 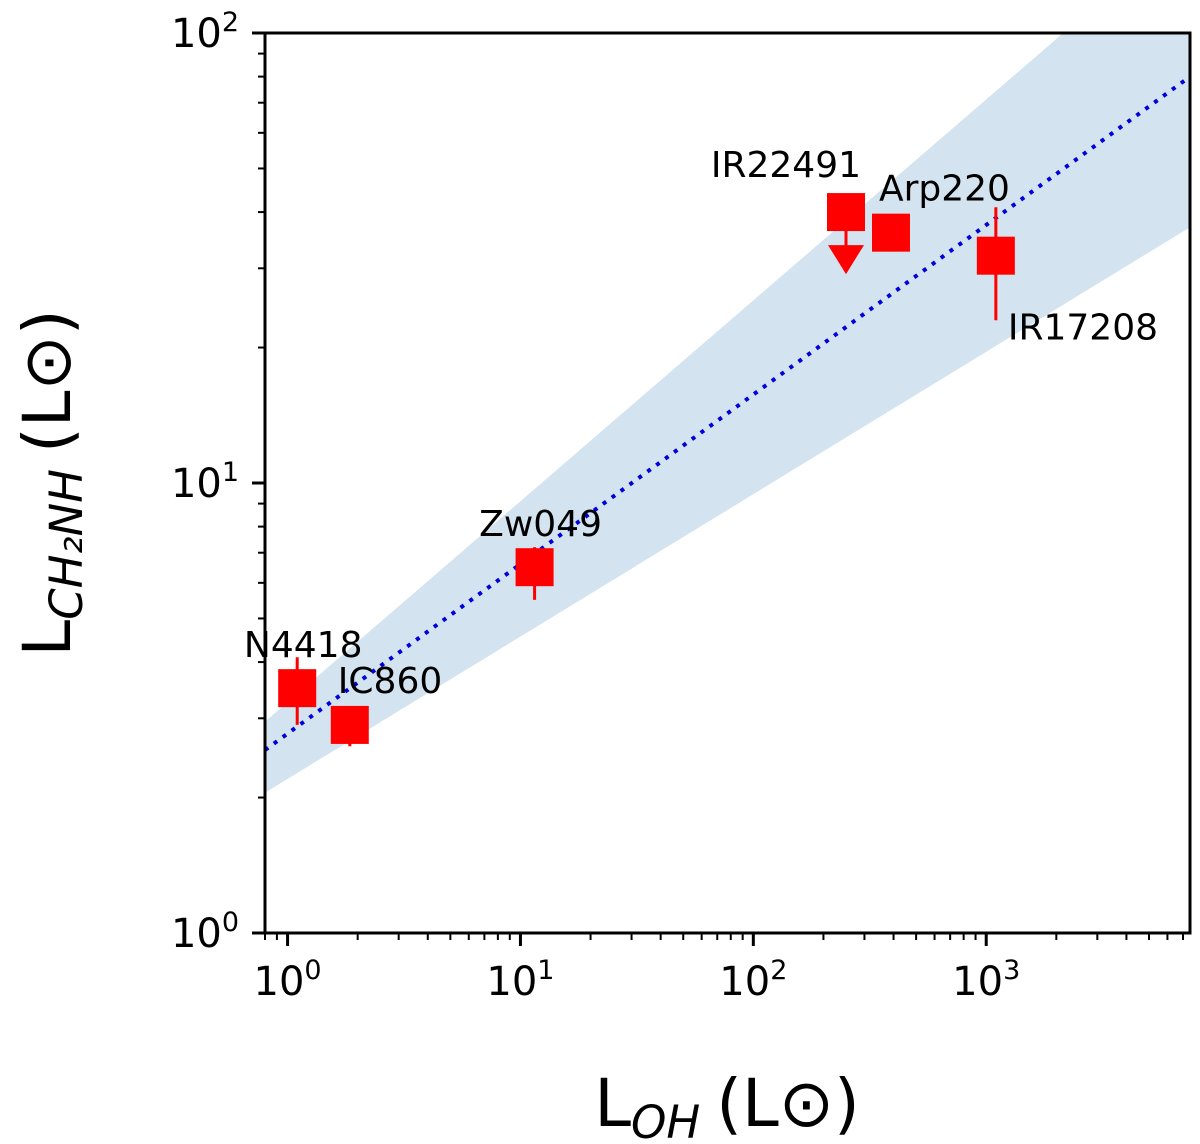 What do you see at coordinates (534, 567) in the screenshot?
I see `marker-zw049` at bounding box center [534, 567].